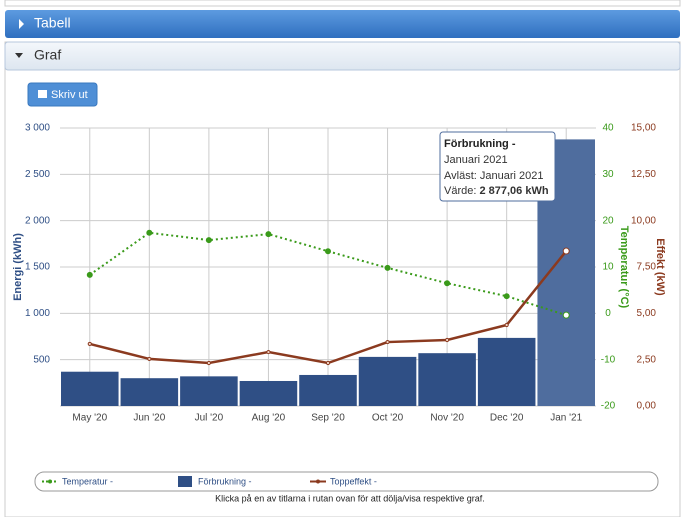 The width and height of the screenshot is (700, 517). I want to click on x-tick-label: Dec '20, so click(507, 418).